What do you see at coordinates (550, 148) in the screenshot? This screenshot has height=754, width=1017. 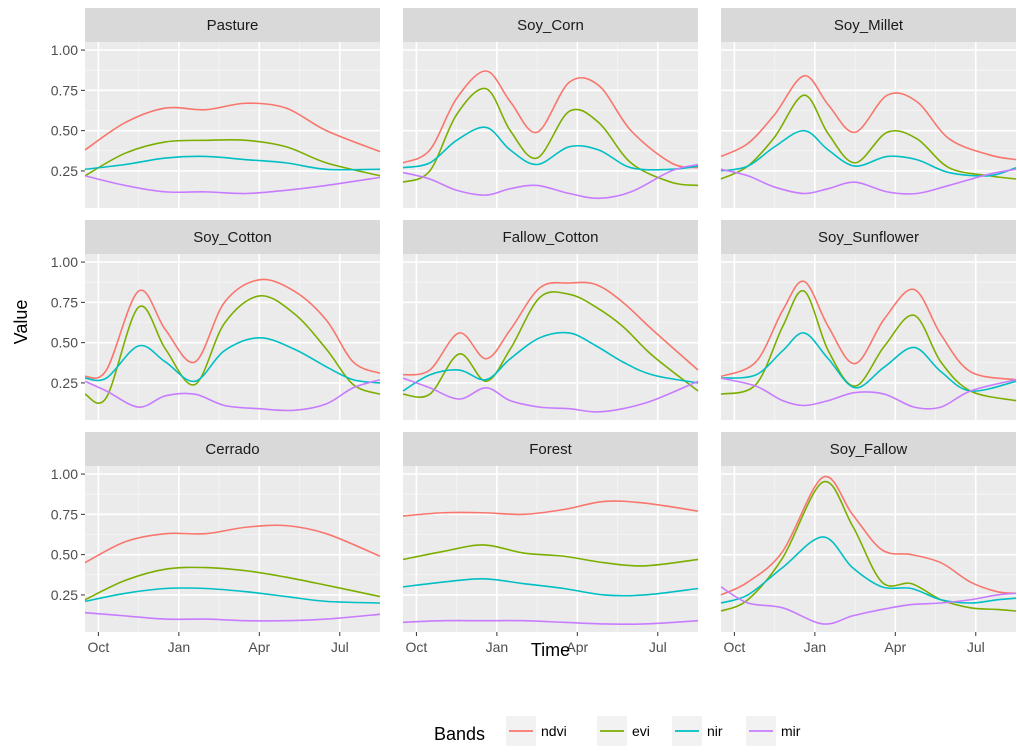 I see `series-line-nir-soy-corn` at bounding box center [550, 148].